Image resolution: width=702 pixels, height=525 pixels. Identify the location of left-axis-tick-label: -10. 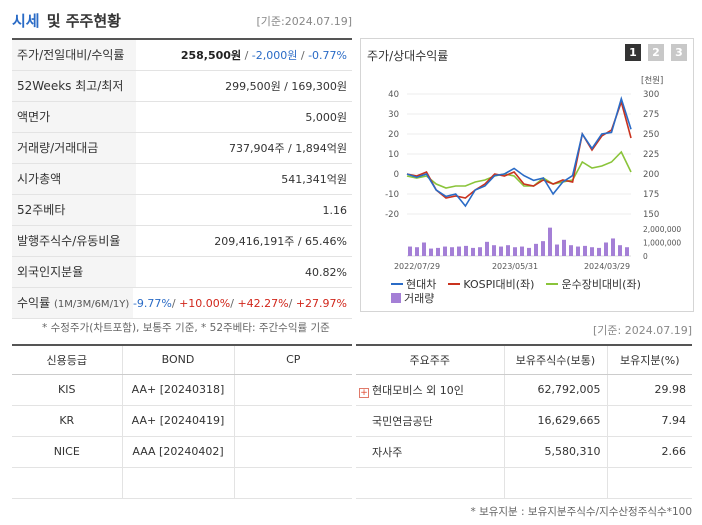
(392, 195).